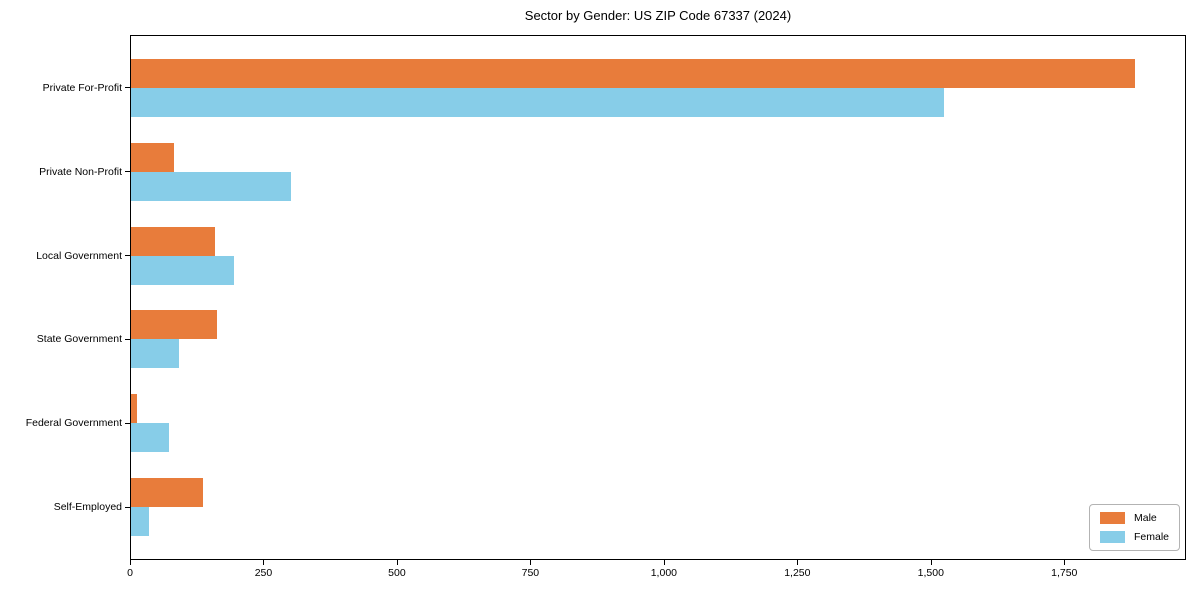  What do you see at coordinates (1064, 573) in the screenshot?
I see `x-axis-label: 1,750` at bounding box center [1064, 573].